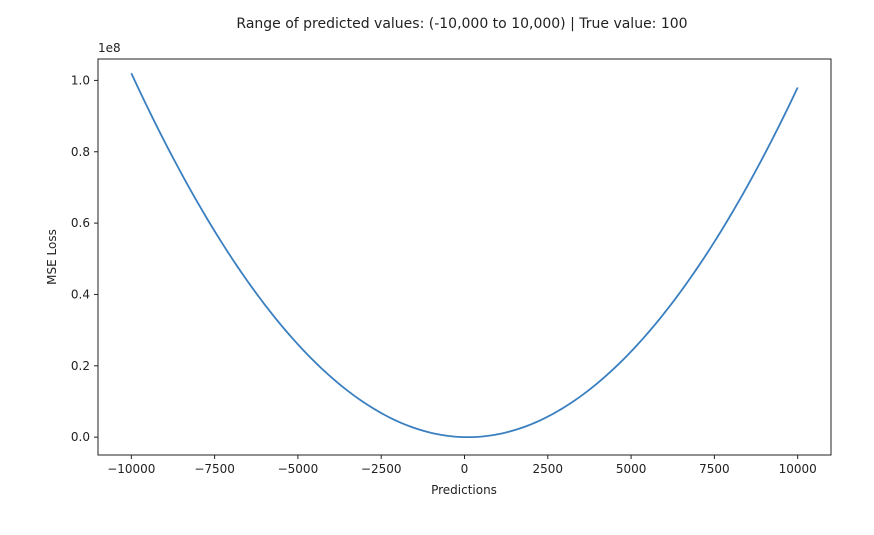 This screenshot has width=874, height=535. I want to click on y-axis-label: MSE Loss, so click(52, 257).